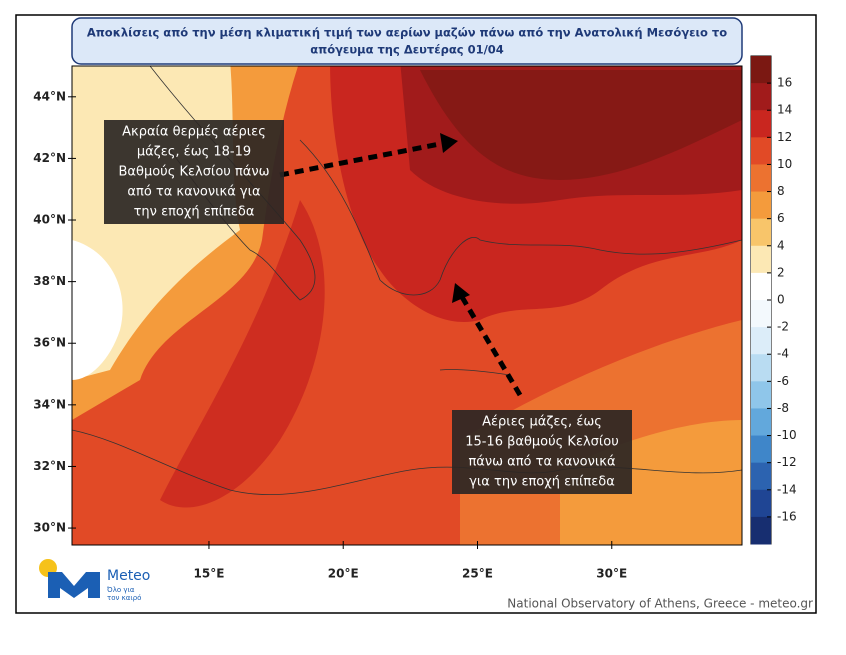 This screenshot has width=846, height=655. Describe the element at coordinates (781, 245) in the screenshot. I see `colorbar-tick-label: 4` at that location.